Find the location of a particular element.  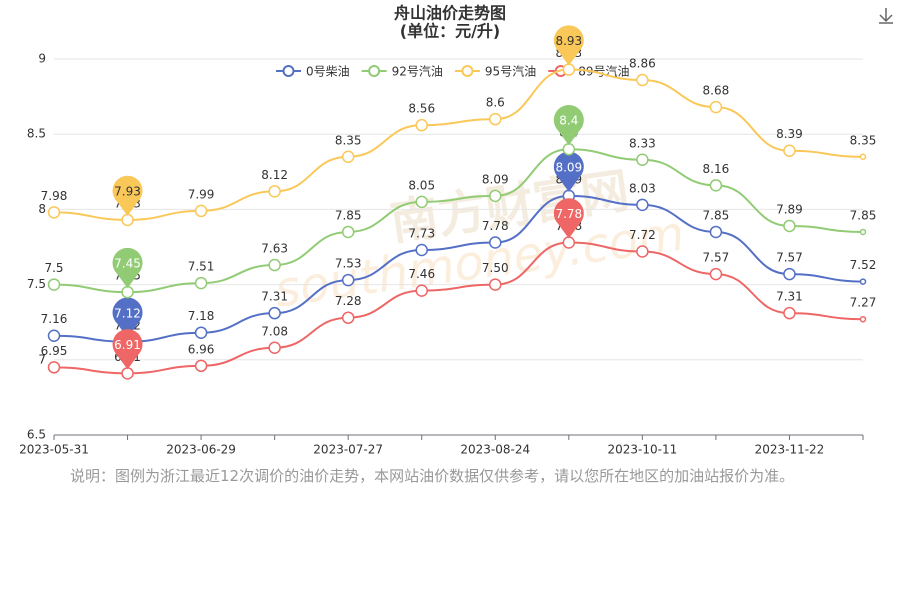

pin-label: 7.93 is located at coordinates (127, 191).